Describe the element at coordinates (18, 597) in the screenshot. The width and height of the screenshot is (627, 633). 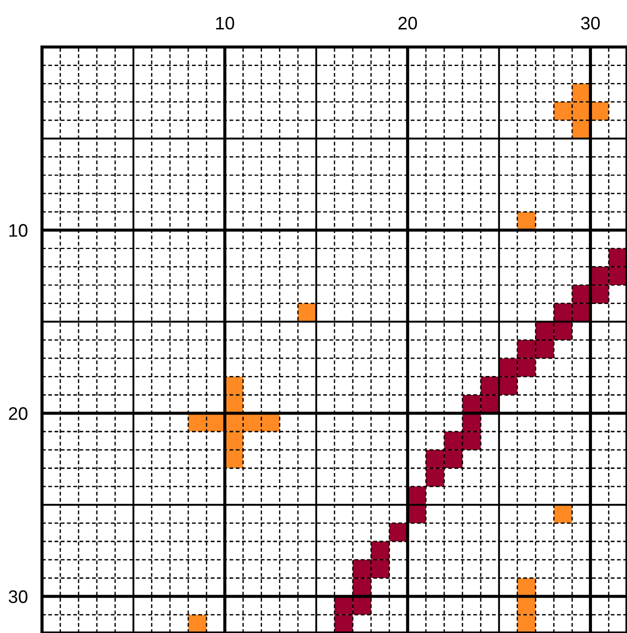
I see `y-tick-label: 30` at that location.